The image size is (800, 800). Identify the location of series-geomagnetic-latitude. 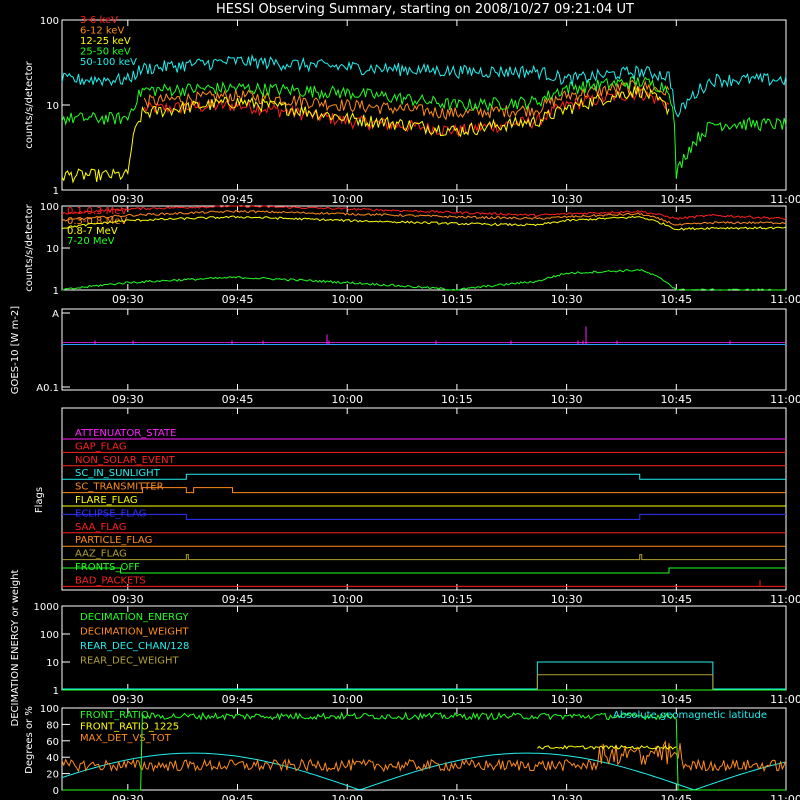
(424, 771).